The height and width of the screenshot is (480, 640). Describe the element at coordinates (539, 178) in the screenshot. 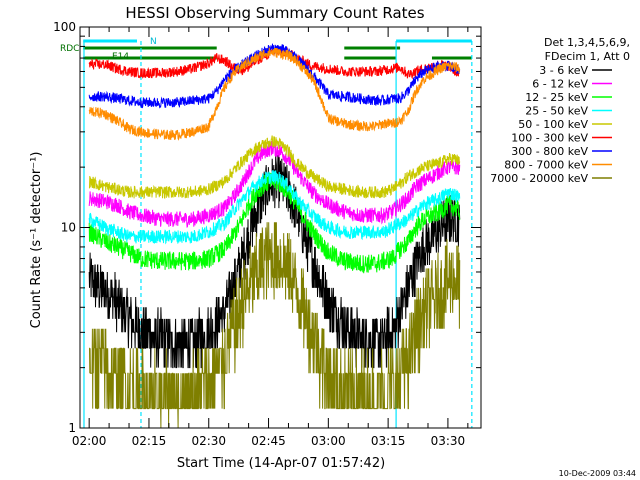

I see `legend-label: 7000 - 20000 keV` at that location.